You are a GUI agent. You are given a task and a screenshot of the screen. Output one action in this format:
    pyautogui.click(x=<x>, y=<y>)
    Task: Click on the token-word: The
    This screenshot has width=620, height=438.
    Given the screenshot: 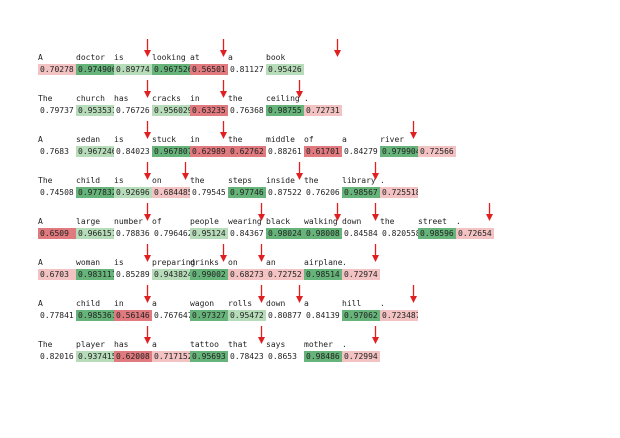 What is the action you would take?
    pyautogui.click(x=45, y=344)
    